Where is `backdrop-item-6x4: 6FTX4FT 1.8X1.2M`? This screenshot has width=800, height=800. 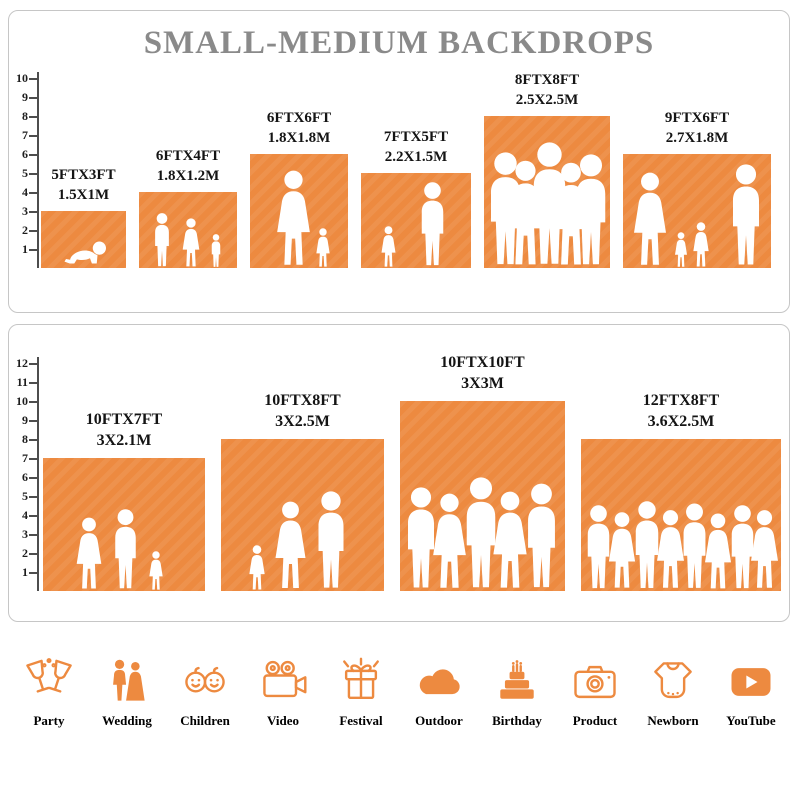 backdrop-item-6x4: 6FTX4FT 1.8X1.2M is located at coordinates (188, 207).